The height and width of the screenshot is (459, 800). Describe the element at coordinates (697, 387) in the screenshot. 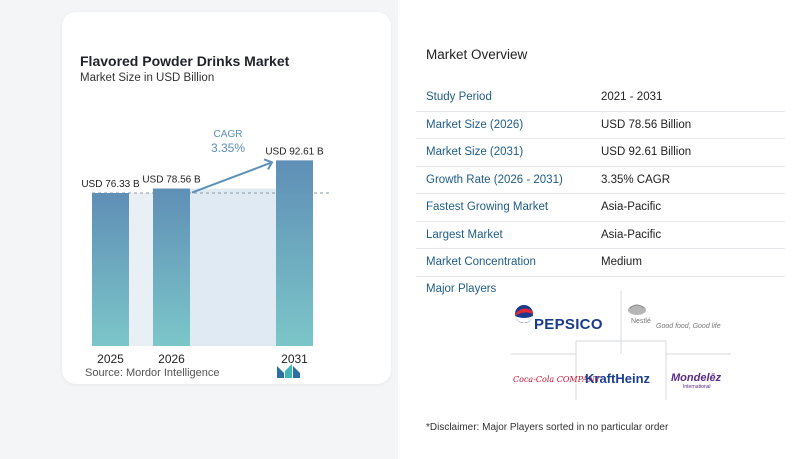

I see `mondelez-logo-subtext: International` at that location.